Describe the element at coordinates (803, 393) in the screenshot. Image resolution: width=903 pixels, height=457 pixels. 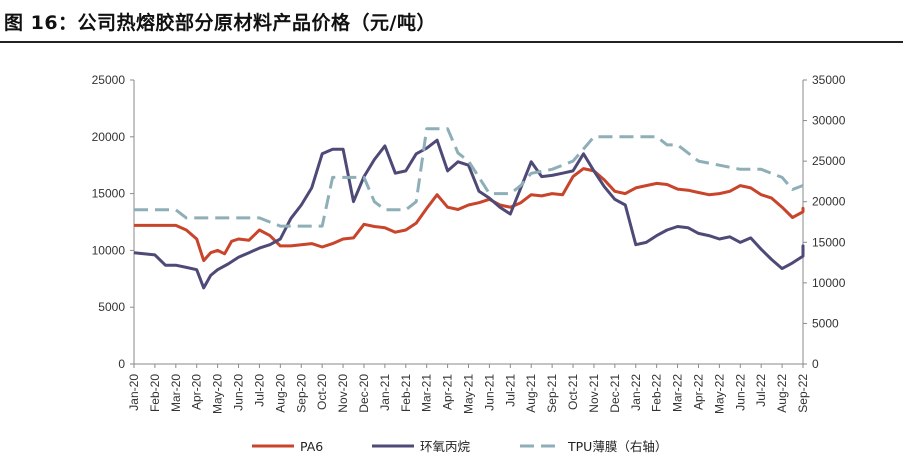
I see `x-tick-label: Sep-22` at that location.